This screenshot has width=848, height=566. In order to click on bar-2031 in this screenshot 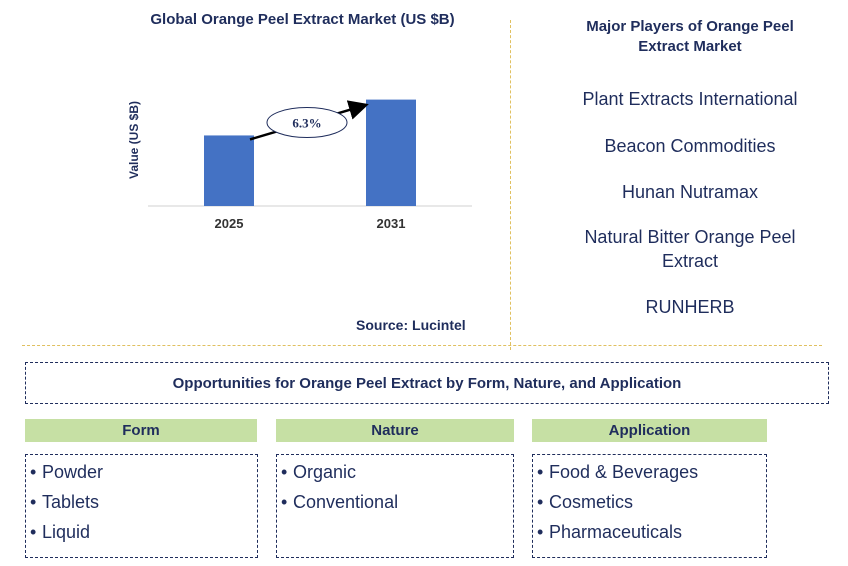, I will do `click(391, 152)`.